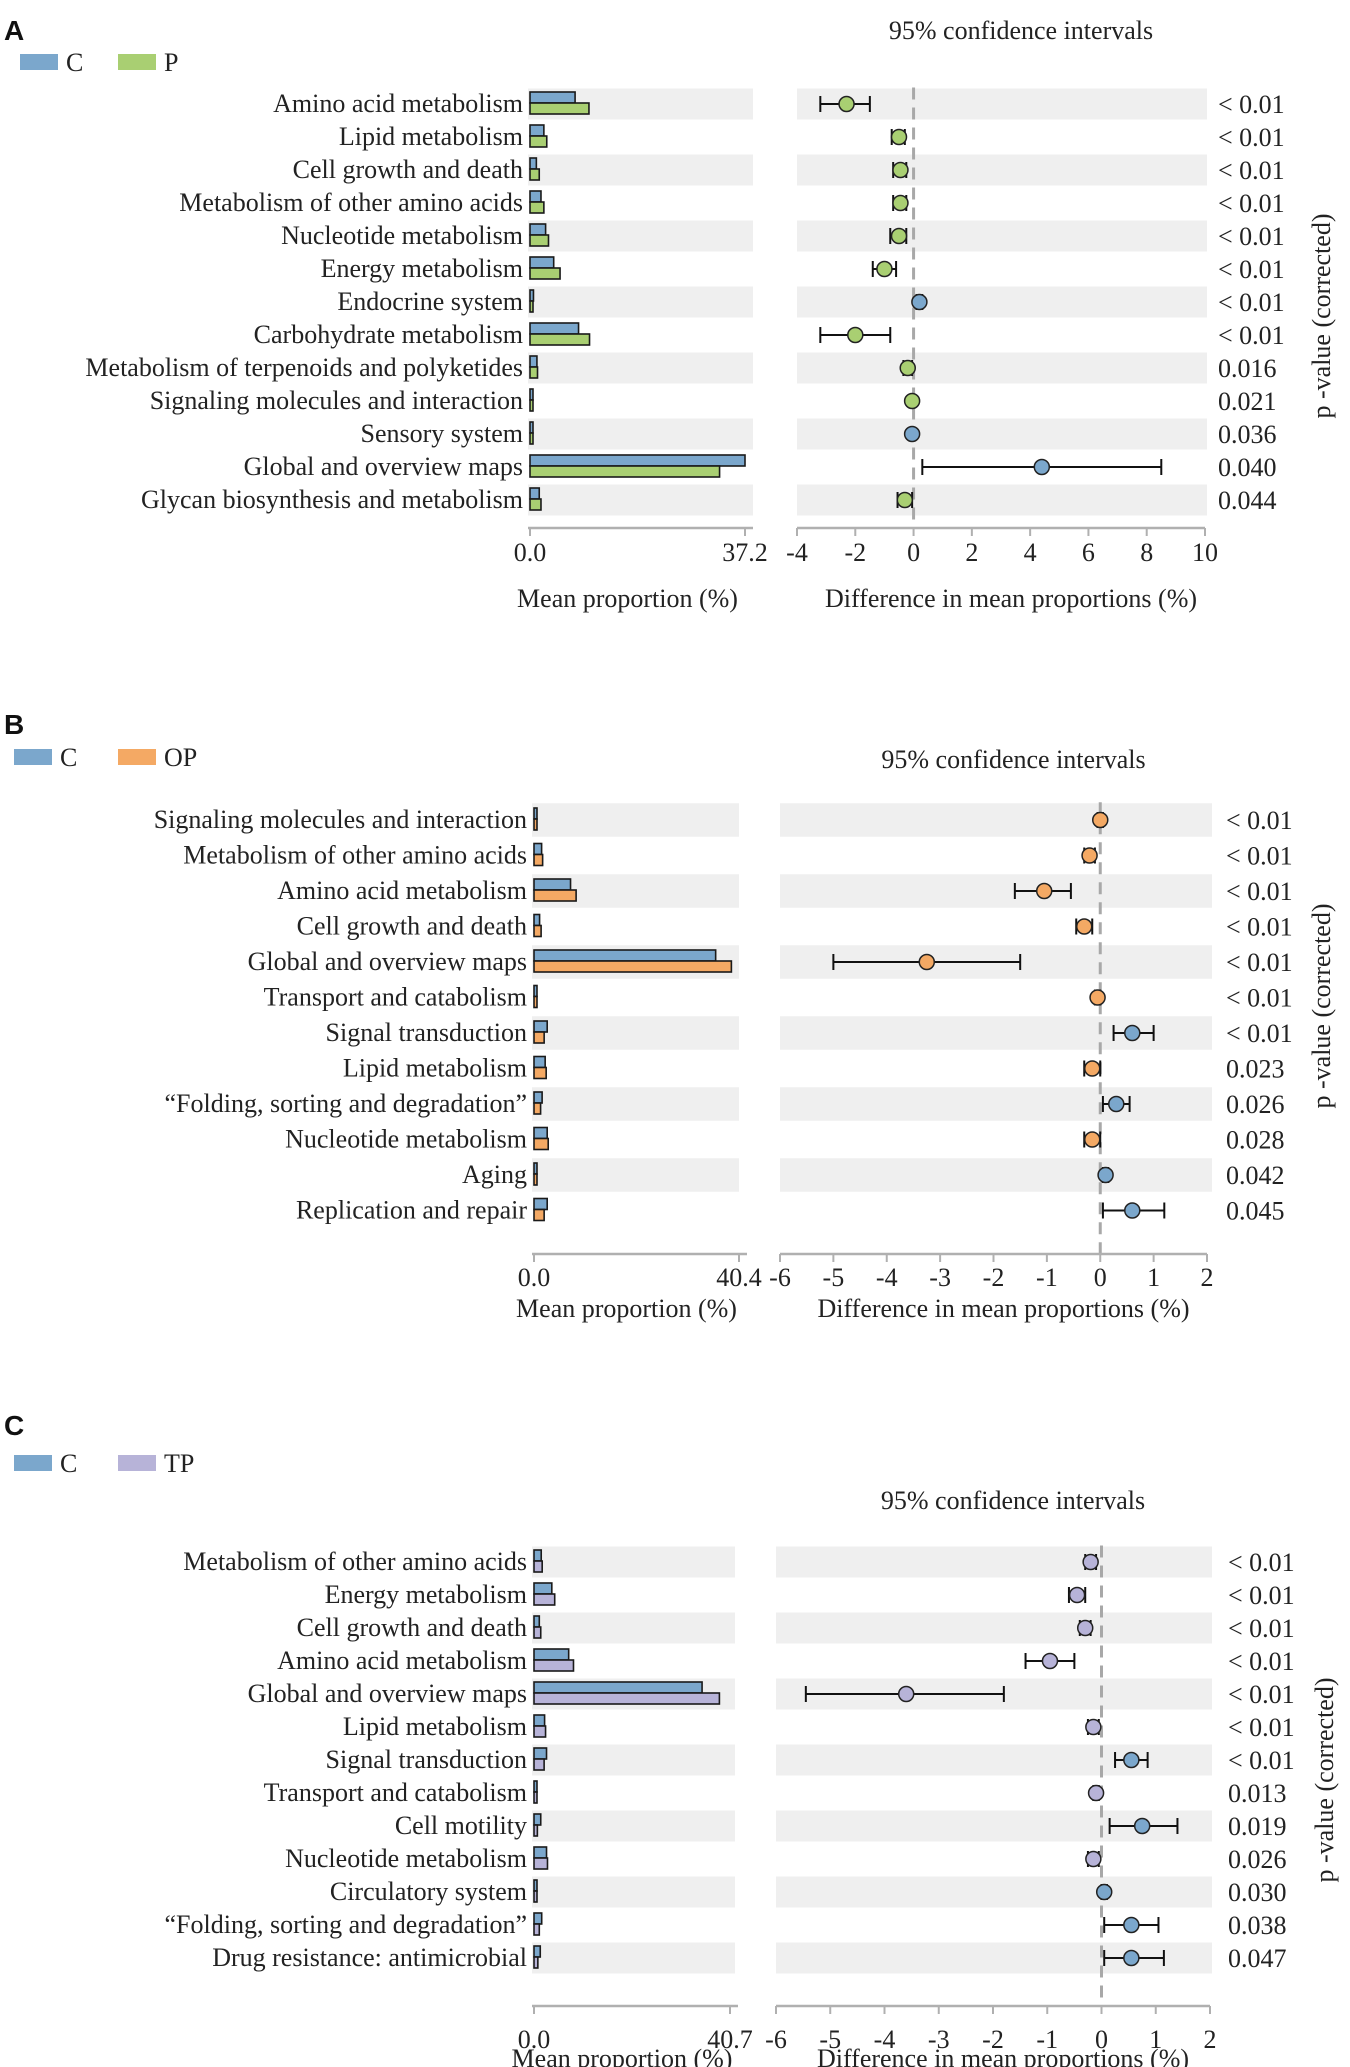 This screenshot has width=1350, height=2067. What do you see at coordinates (180, 757) in the screenshot?
I see `legend-label-op: OP` at bounding box center [180, 757].